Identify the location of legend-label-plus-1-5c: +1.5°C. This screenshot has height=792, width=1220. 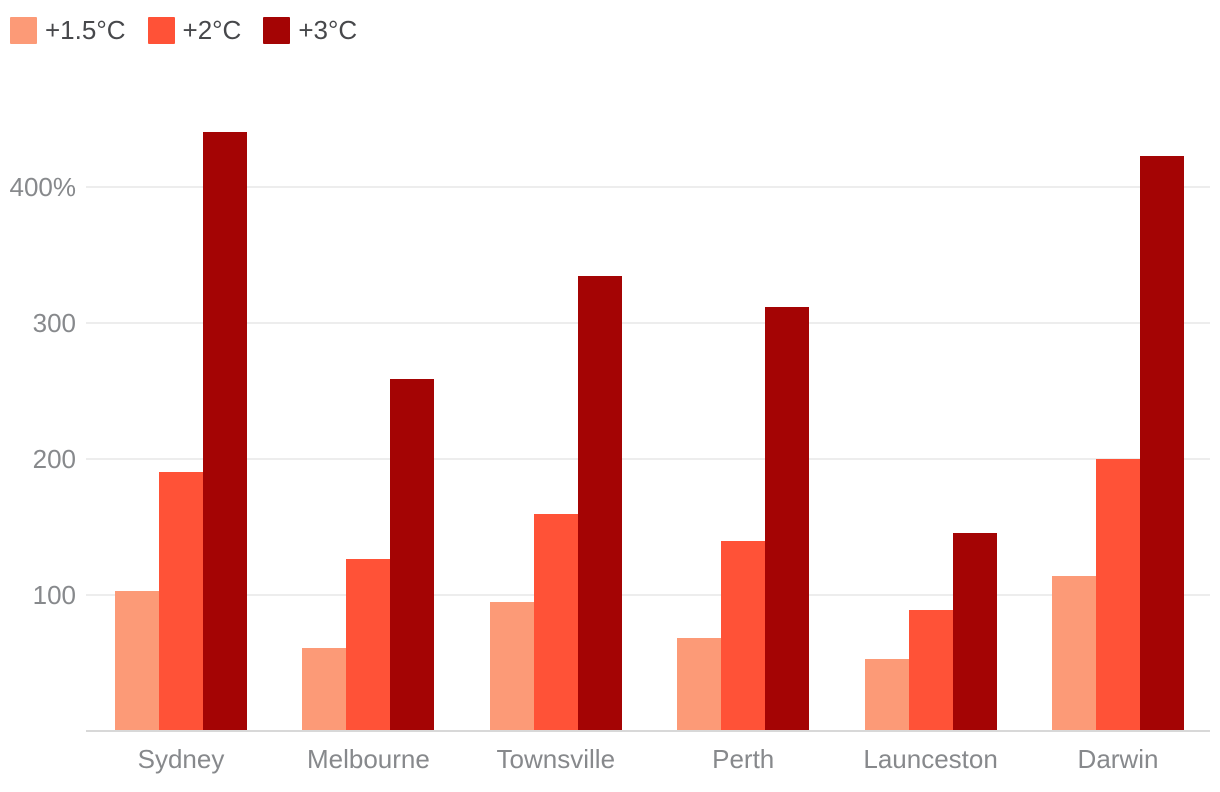
(85, 30).